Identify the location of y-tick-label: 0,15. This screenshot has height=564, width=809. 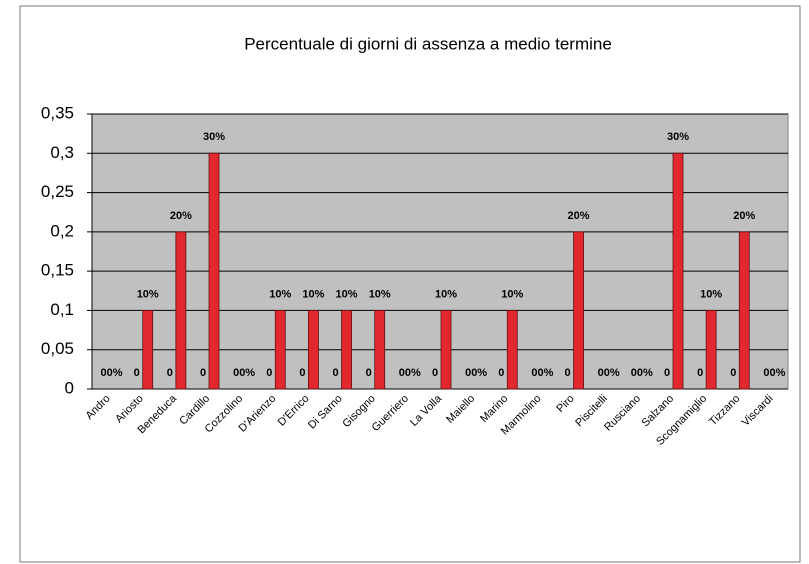
(57, 270).